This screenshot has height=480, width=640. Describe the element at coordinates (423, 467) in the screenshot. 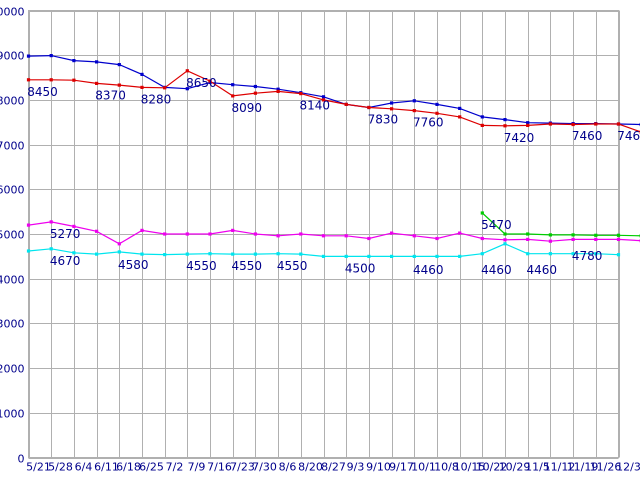

I see `x-axis-tick-label: 10/1` at that location.